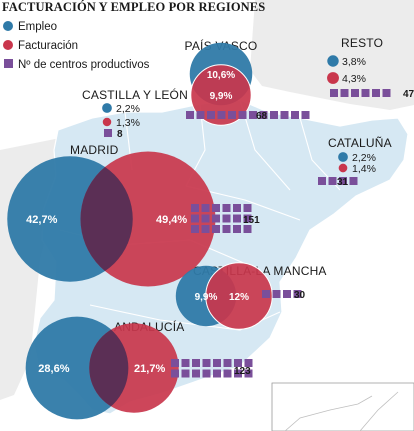 This screenshot has width=414, height=431. I want to click on legend-empleo-marker, so click(8, 26).